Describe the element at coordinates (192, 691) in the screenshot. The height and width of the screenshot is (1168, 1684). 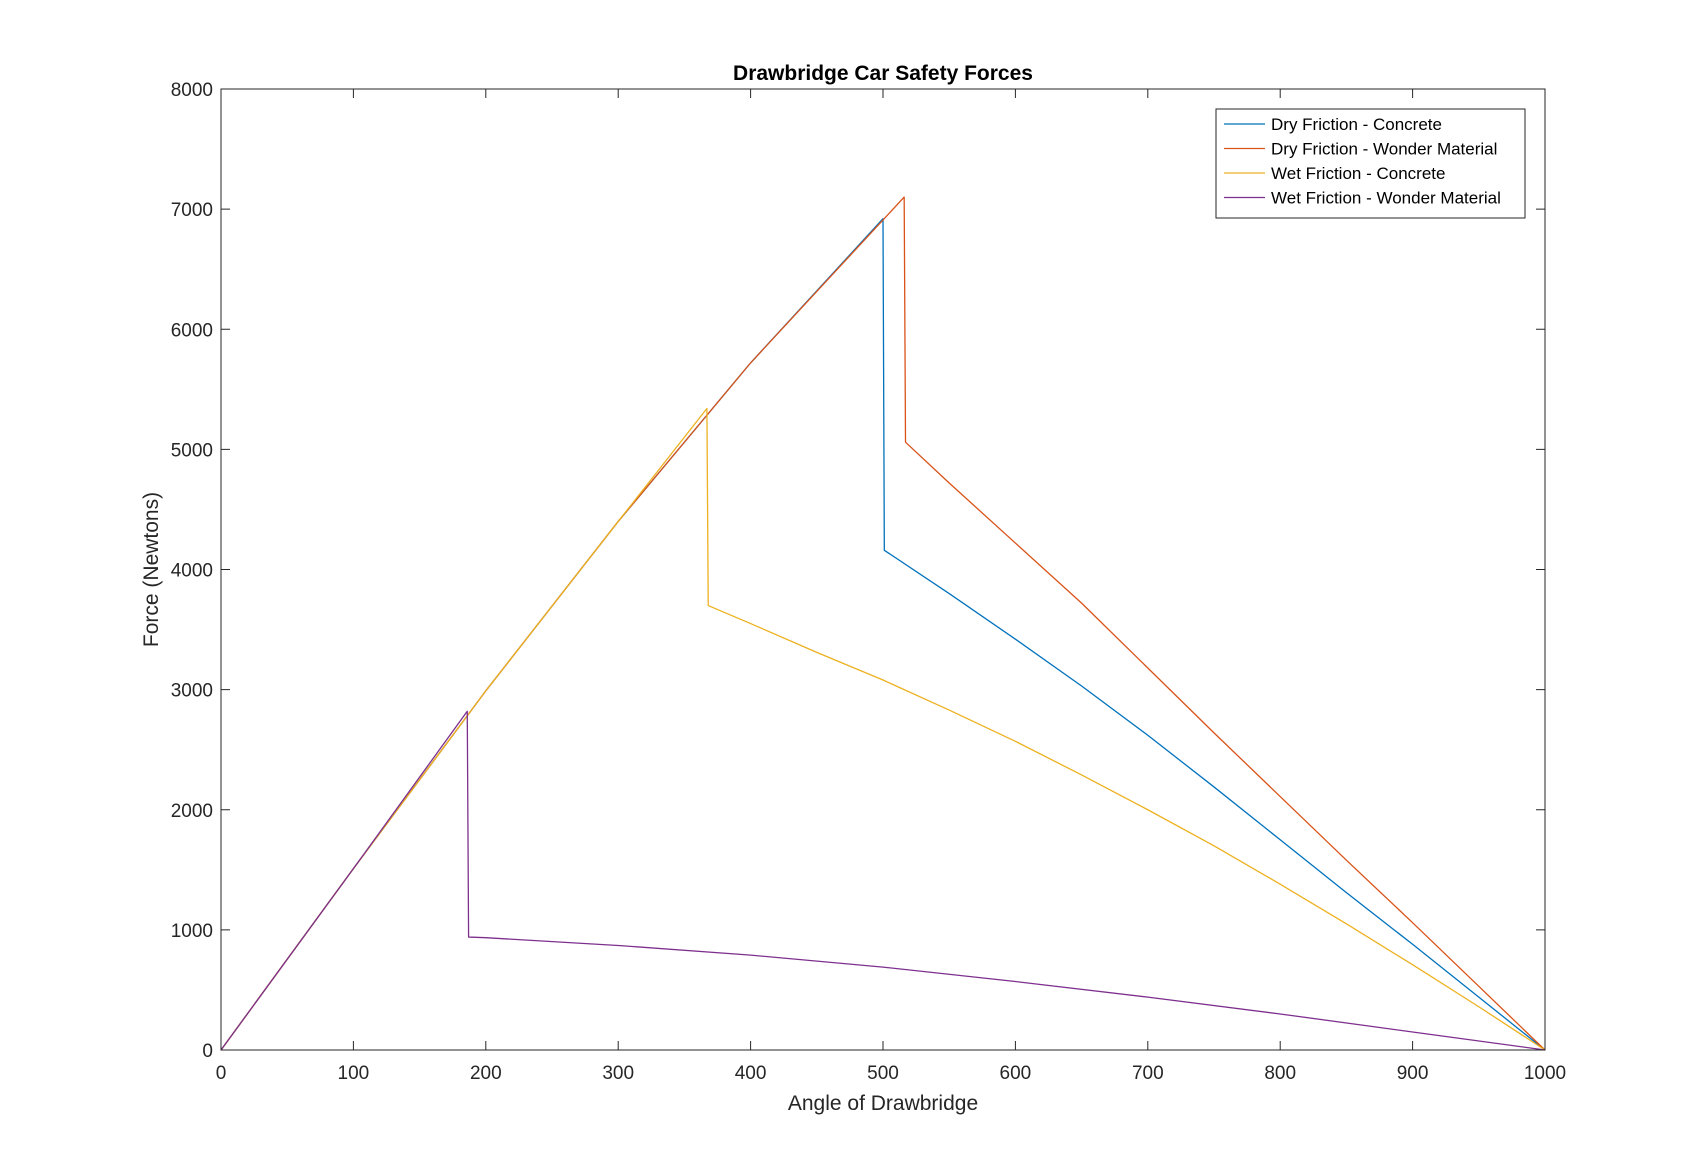
I see `y-tick-label: 3000` at that location.